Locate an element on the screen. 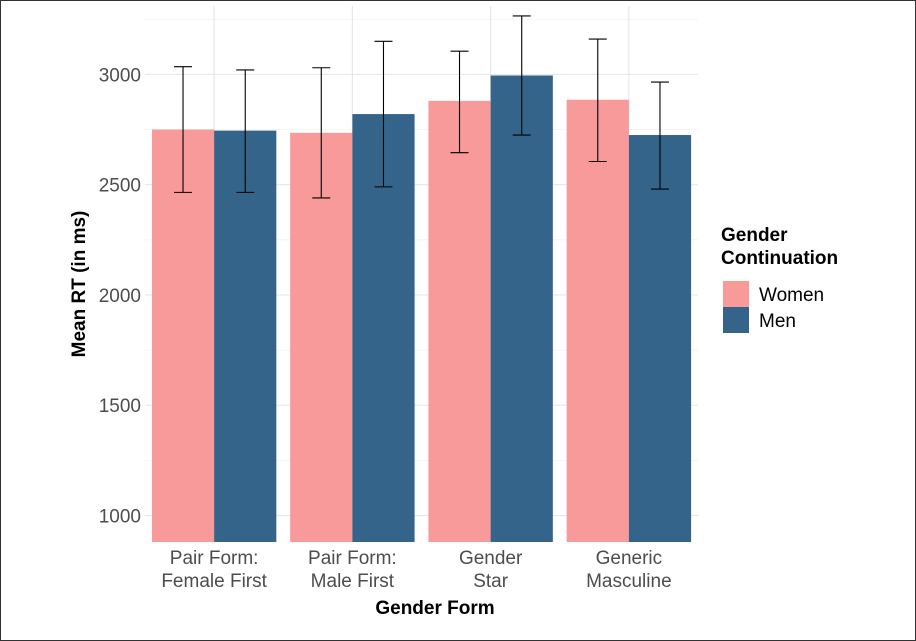 The width and height of the screenshot is (916, 641). y-tick-label: 1000 is located at coordinates (120, 517).